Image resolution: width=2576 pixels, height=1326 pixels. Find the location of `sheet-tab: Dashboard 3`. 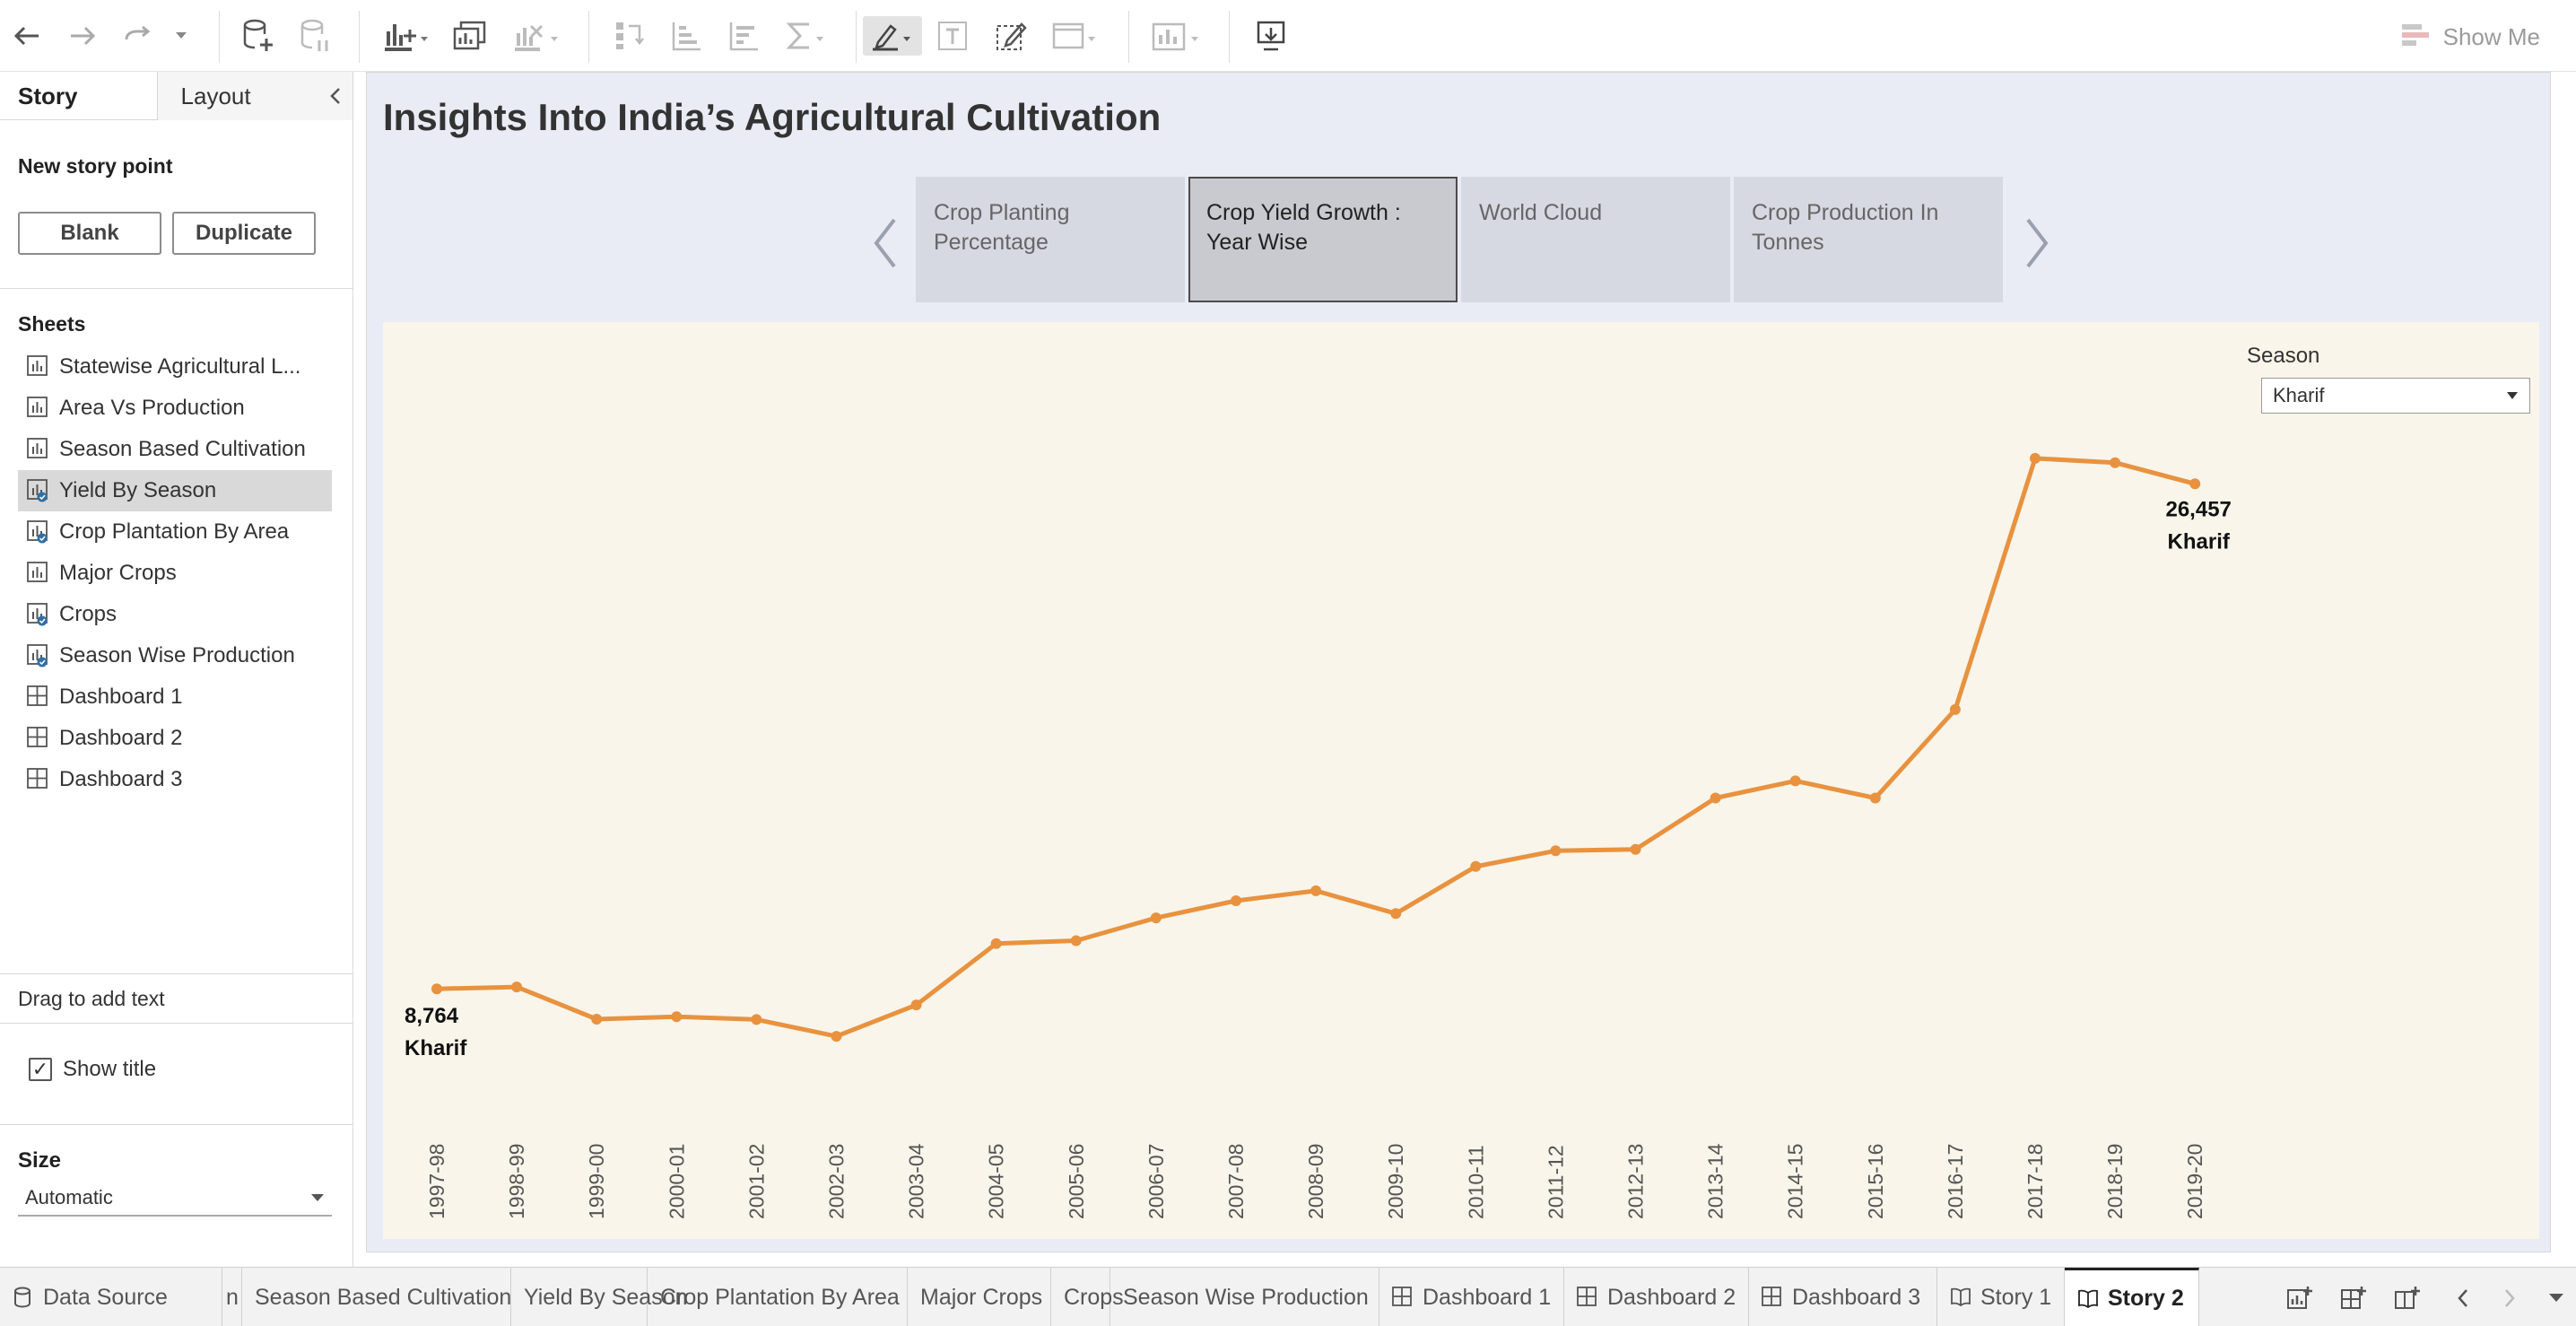

sheet-tab: Dashboard 3 is located at coordinates (1843, 1297).